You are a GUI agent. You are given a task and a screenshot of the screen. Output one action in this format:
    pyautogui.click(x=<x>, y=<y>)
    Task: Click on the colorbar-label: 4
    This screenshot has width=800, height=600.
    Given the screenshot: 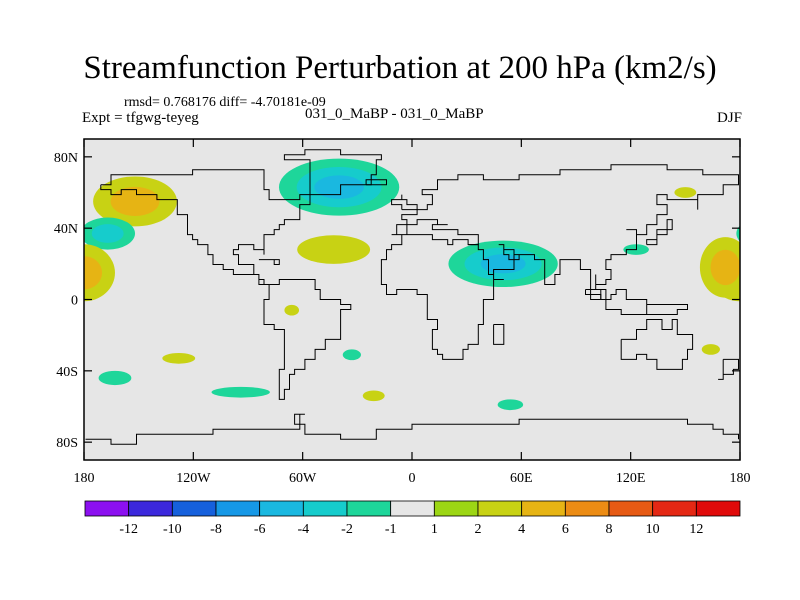 What is the action you would take?
    pyautogui.click(x=521, y=529)
    